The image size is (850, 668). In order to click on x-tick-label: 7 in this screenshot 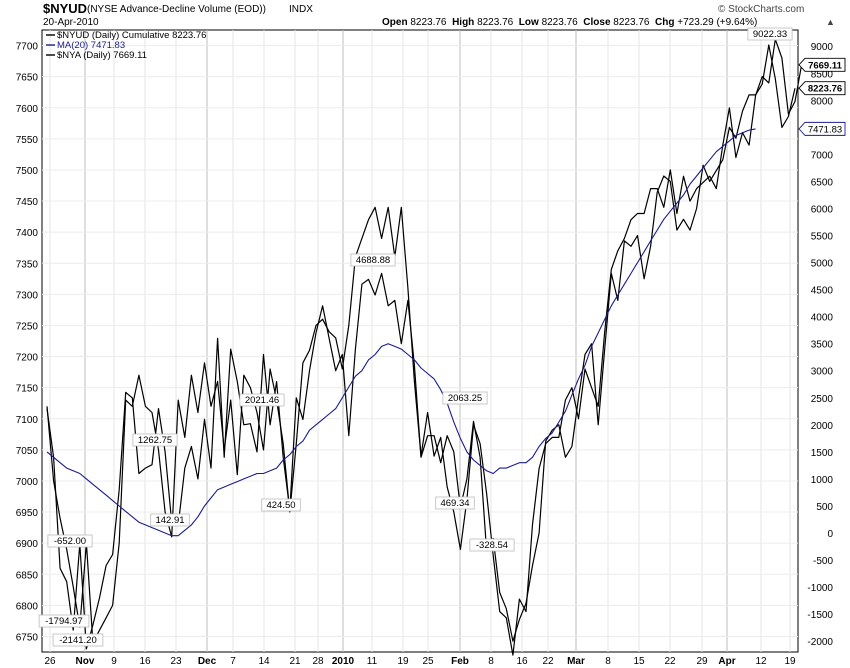, I will do `click(233, 661)`.